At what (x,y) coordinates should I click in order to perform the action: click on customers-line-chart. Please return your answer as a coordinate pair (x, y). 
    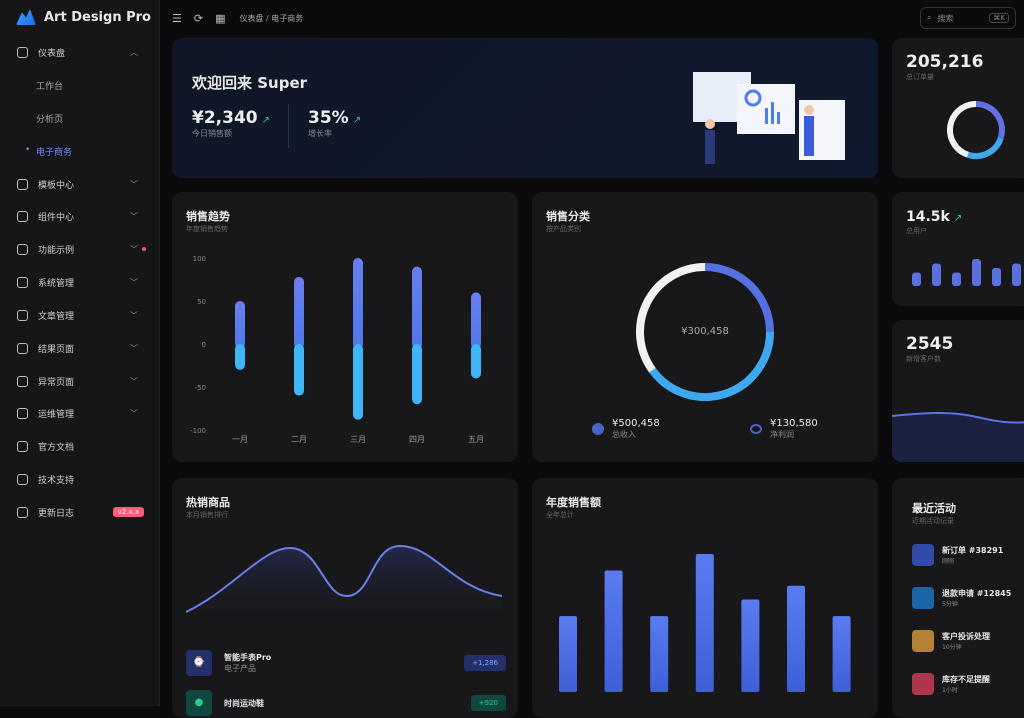
    Looking at the image, I should click on (958, 437).